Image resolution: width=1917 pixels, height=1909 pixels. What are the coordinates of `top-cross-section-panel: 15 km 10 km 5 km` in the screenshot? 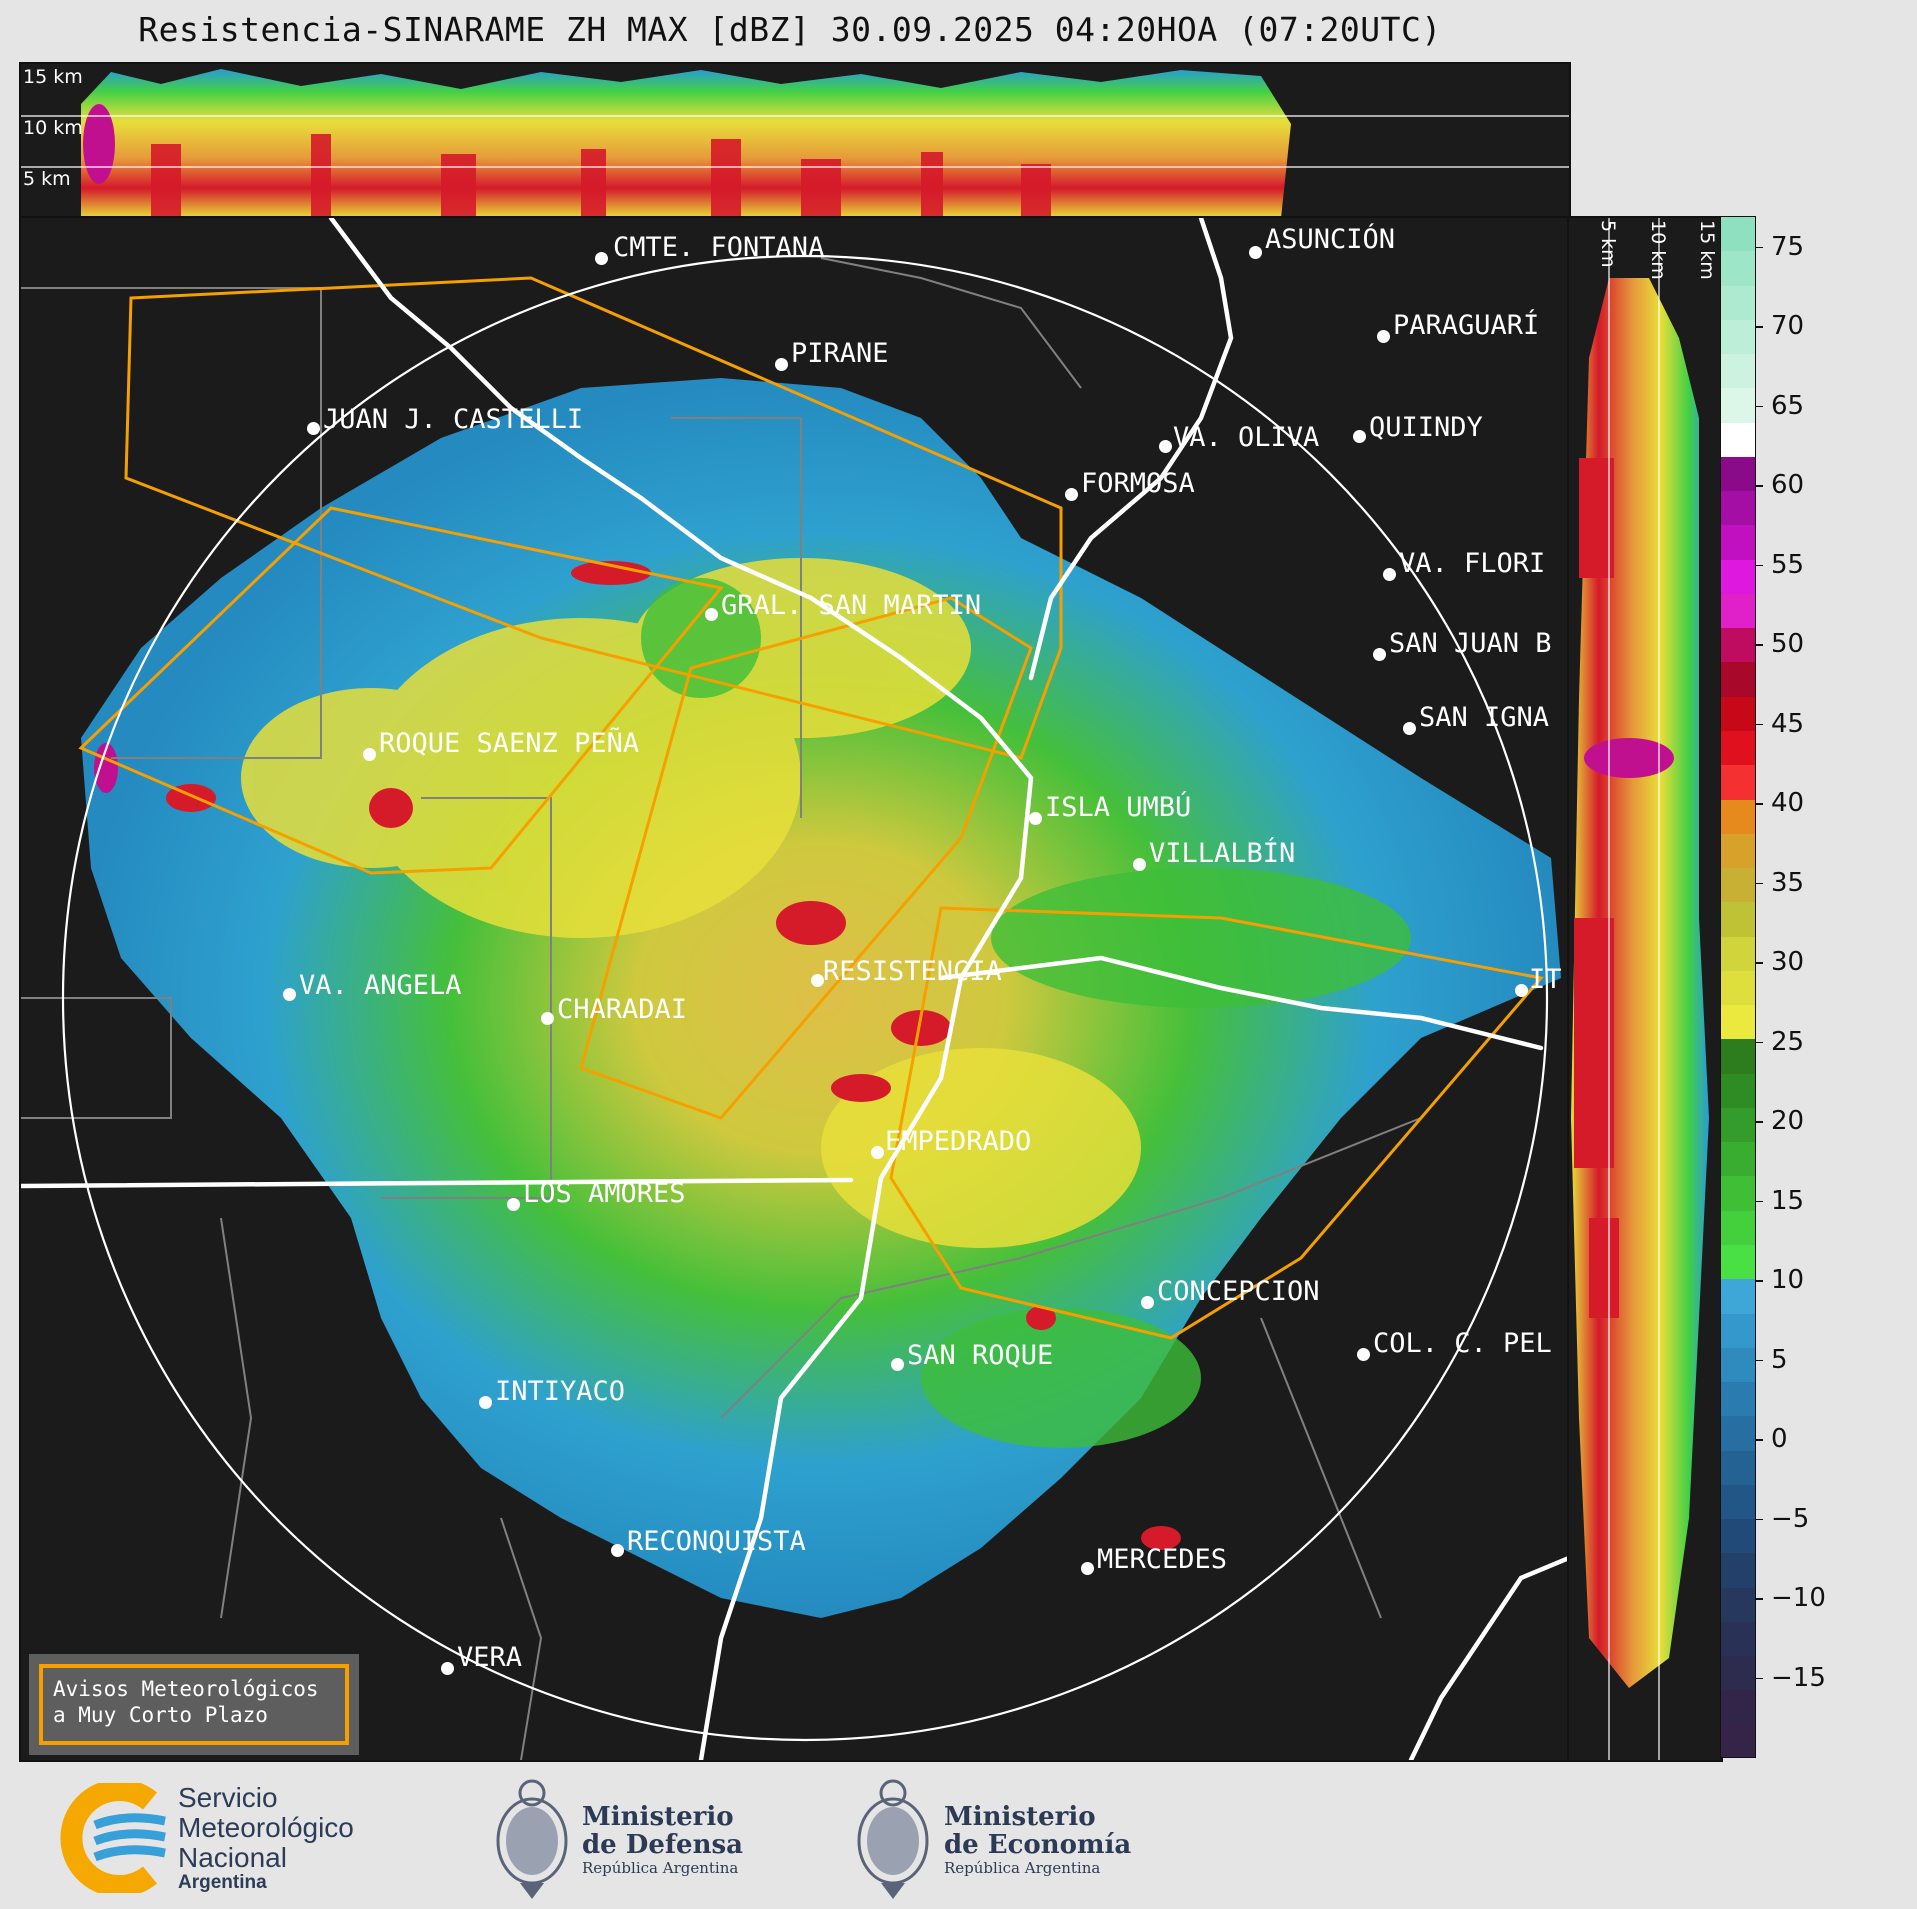 It's located at (795, 141).